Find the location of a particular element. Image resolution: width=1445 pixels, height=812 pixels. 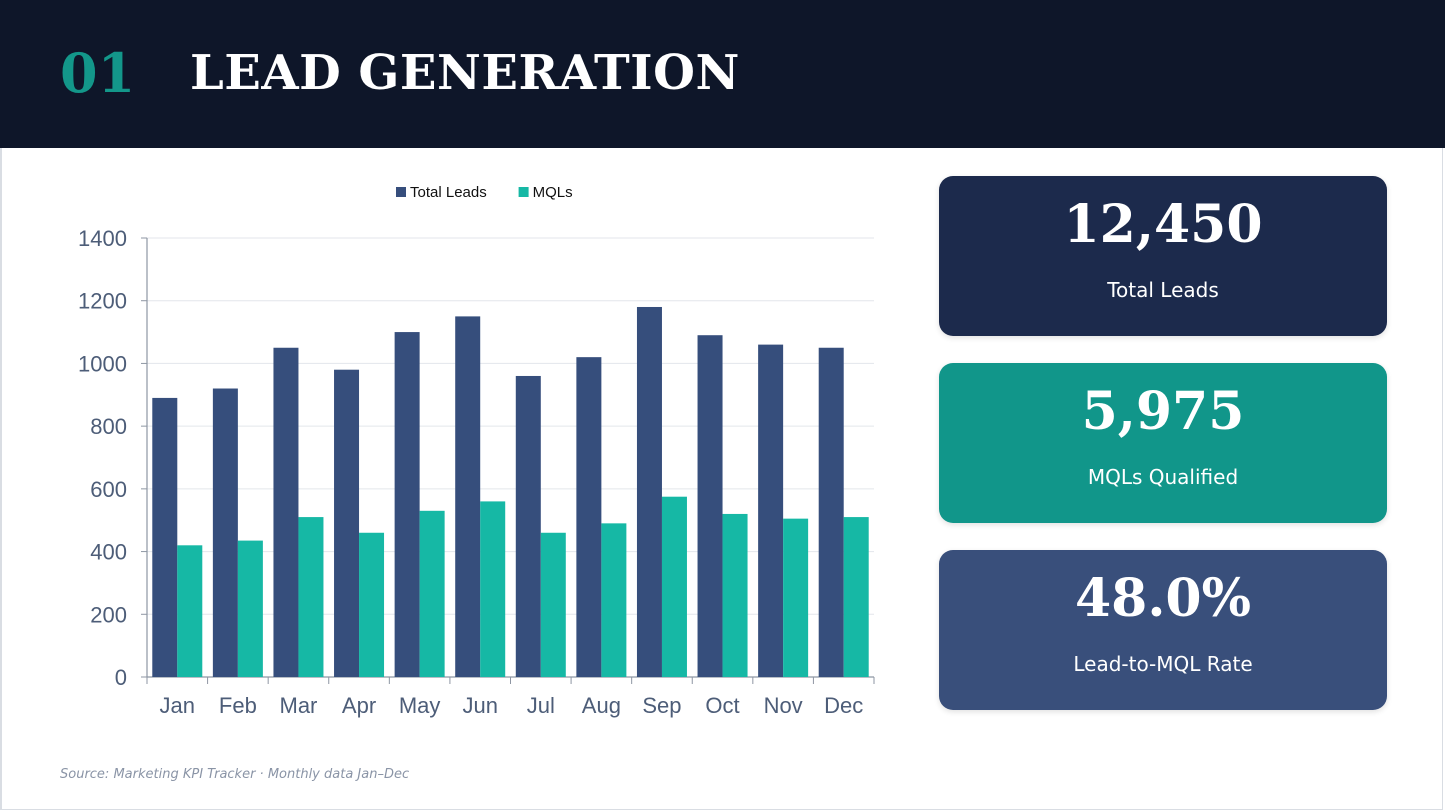

y-tick-label: 400 is located at coordinates (108, 552).